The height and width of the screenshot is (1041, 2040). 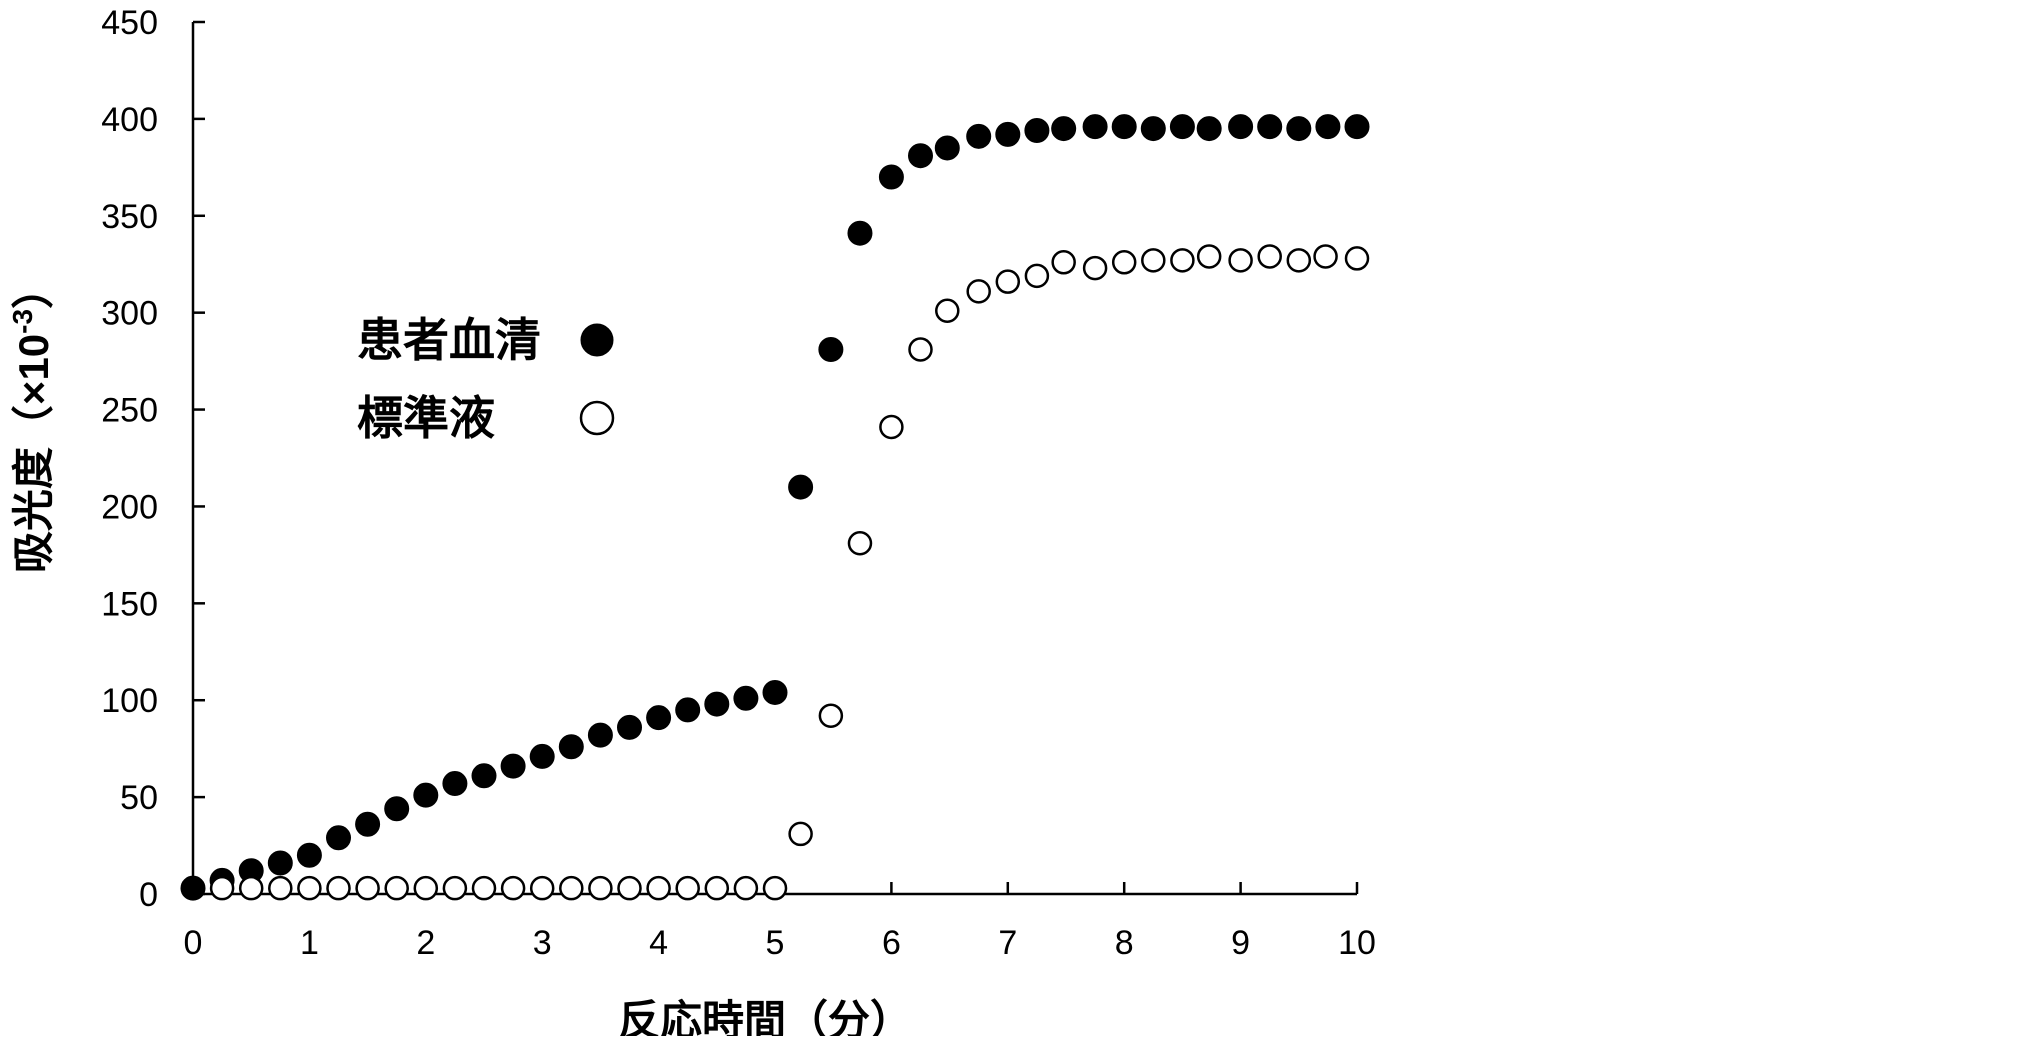 I want to click on x-tick-label: 4, so click(x=658, y=943).